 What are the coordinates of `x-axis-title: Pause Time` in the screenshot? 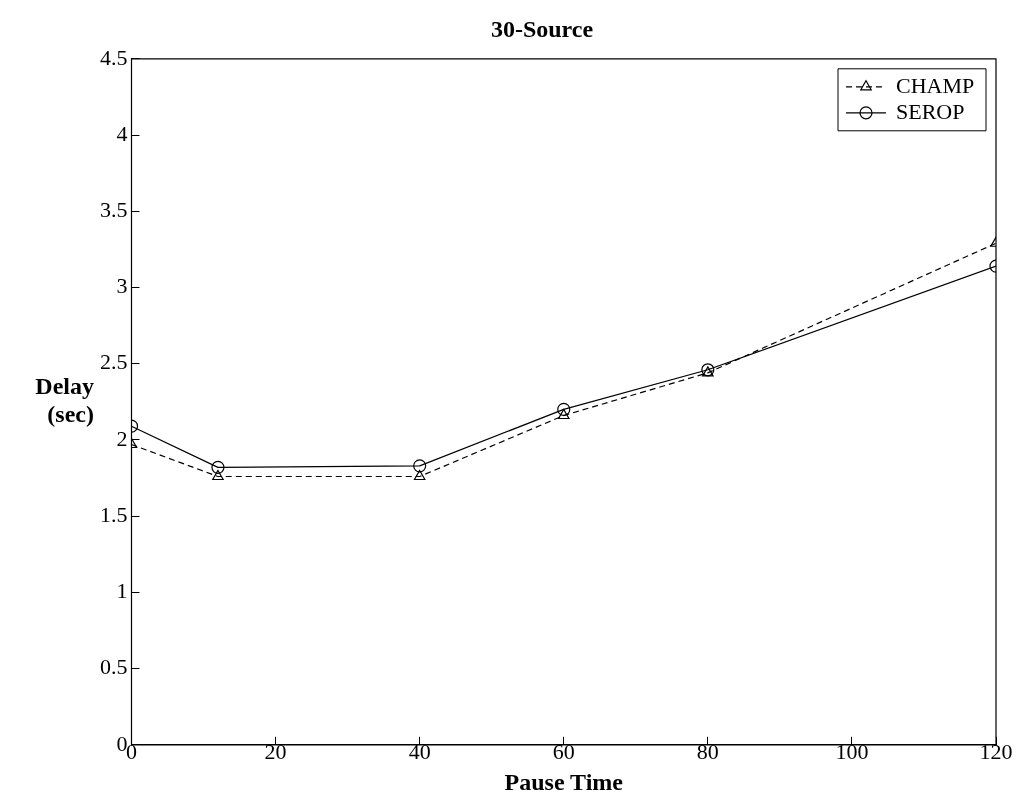 It's located at (564, 781).